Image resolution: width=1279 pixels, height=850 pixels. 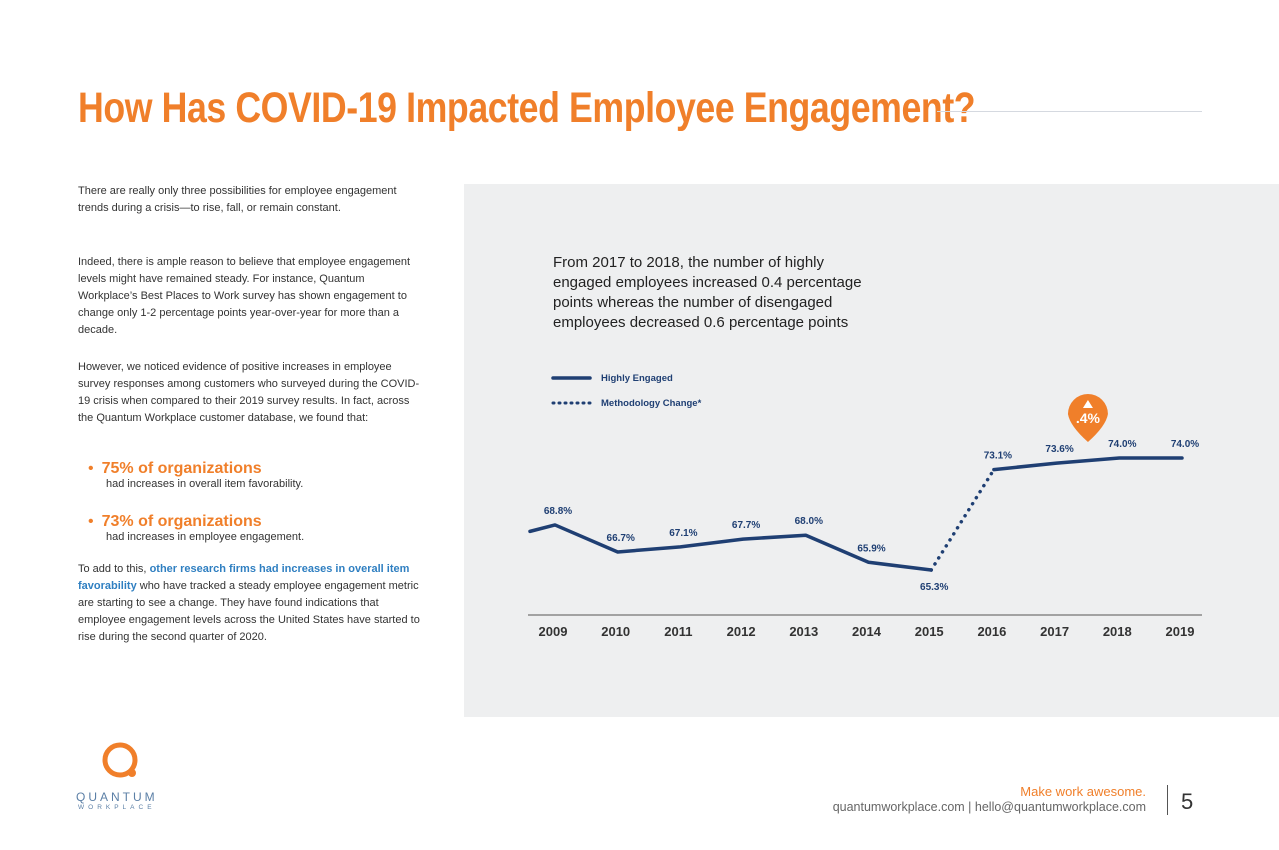 What do you see at coordinates (1180, 631) in the screenshot?
I see `x-tick-label: 2019` at bounding box center [1180, 631].